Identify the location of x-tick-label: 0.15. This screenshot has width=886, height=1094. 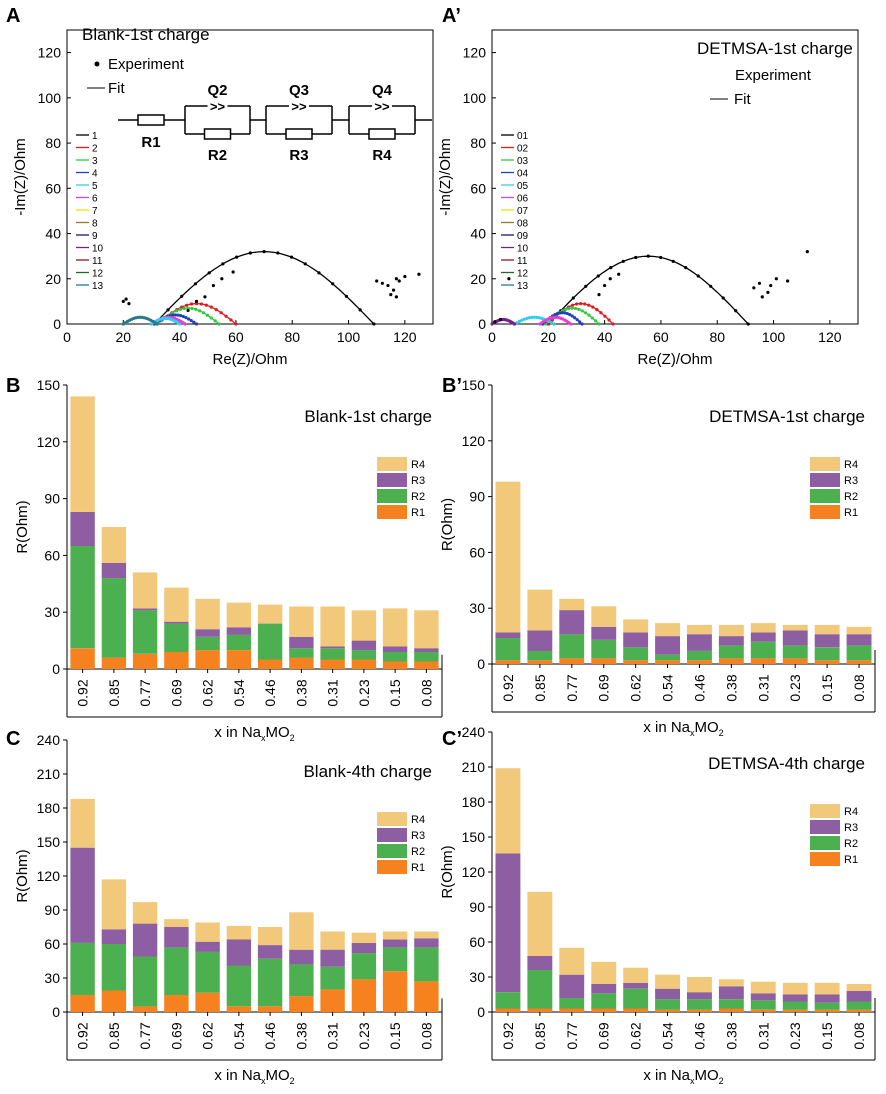
(827, 687).